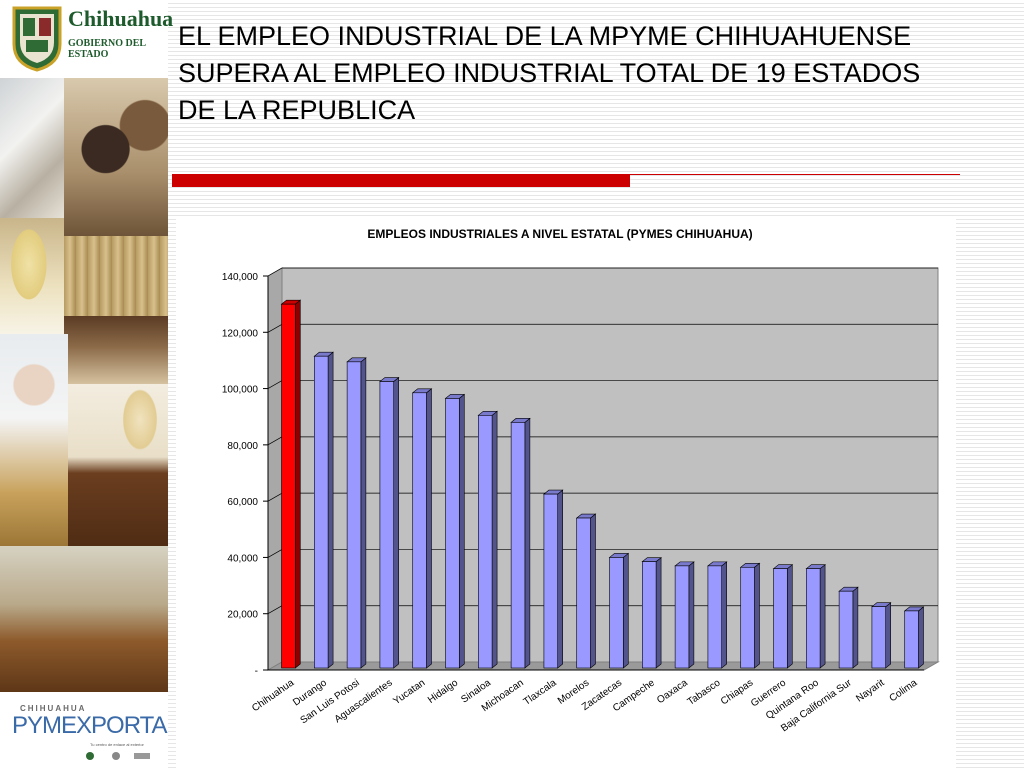  I want to click on y-tick-label: 100,000, so click(240, 390).